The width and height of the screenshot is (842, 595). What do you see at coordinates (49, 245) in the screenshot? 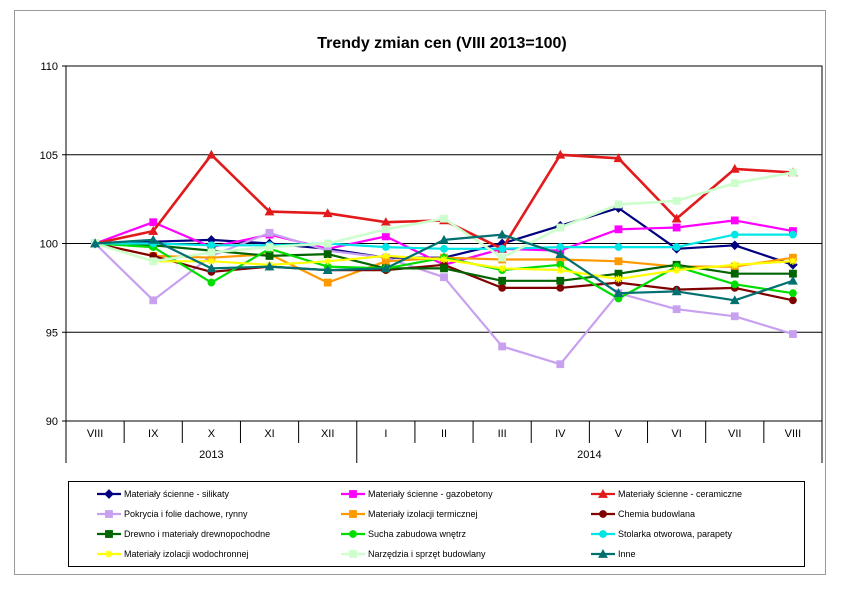
I see `y-tick-label: 100` at bounding box center [49, 245].